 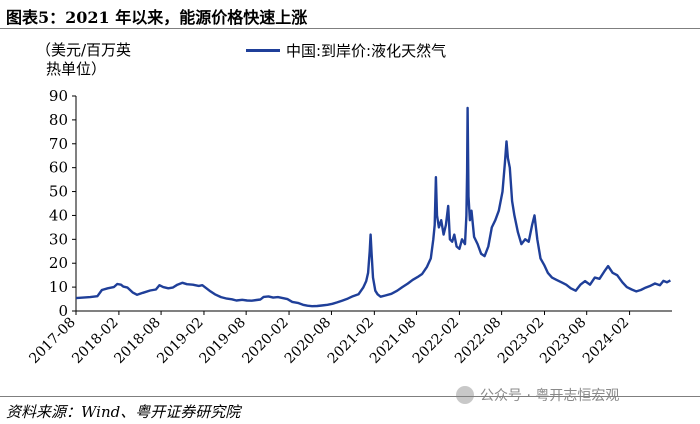 I want to click on y-axis-label-line-1: （美元/百万英, so click(x=84, y=50).